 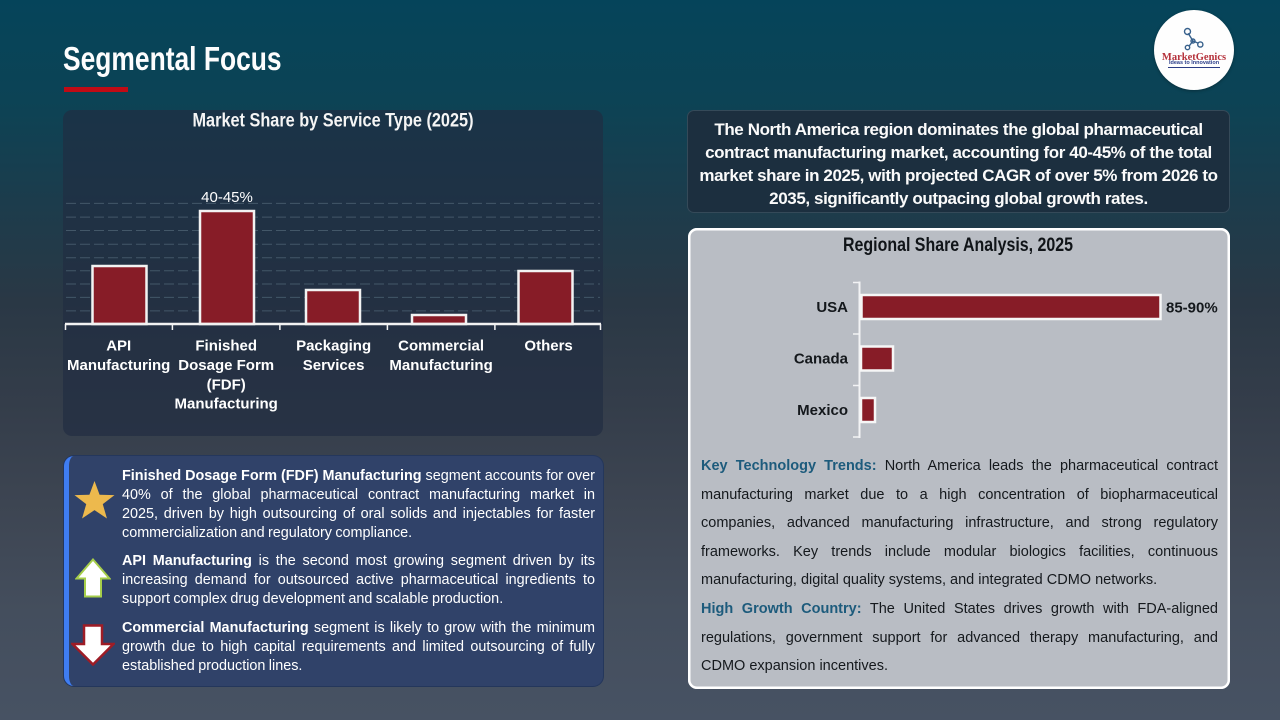 I want to click on svg-text: 40-45%, so click(x=227, y=197).